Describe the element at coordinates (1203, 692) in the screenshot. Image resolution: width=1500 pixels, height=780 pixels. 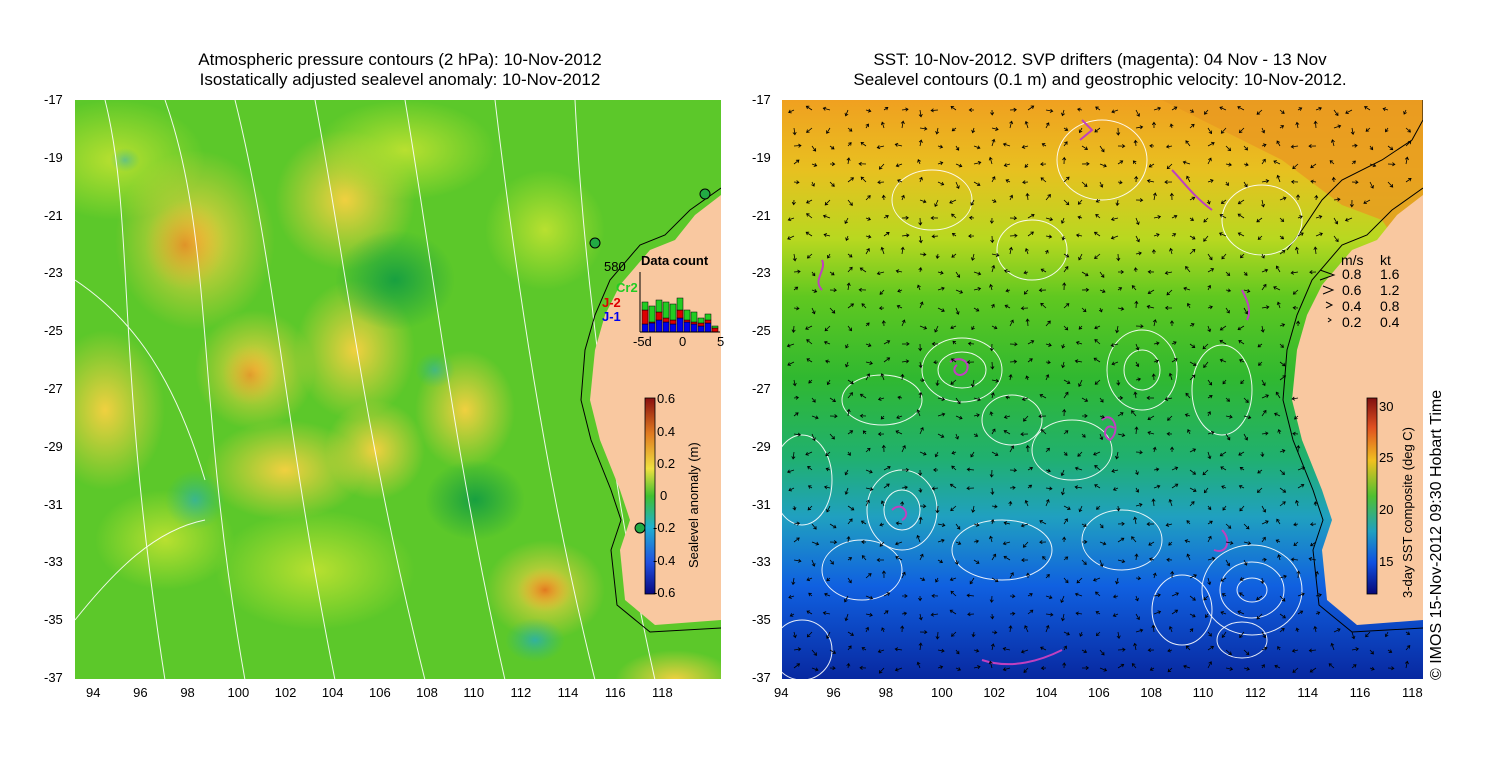
I see `longitude-tick-label: 110` at that location.